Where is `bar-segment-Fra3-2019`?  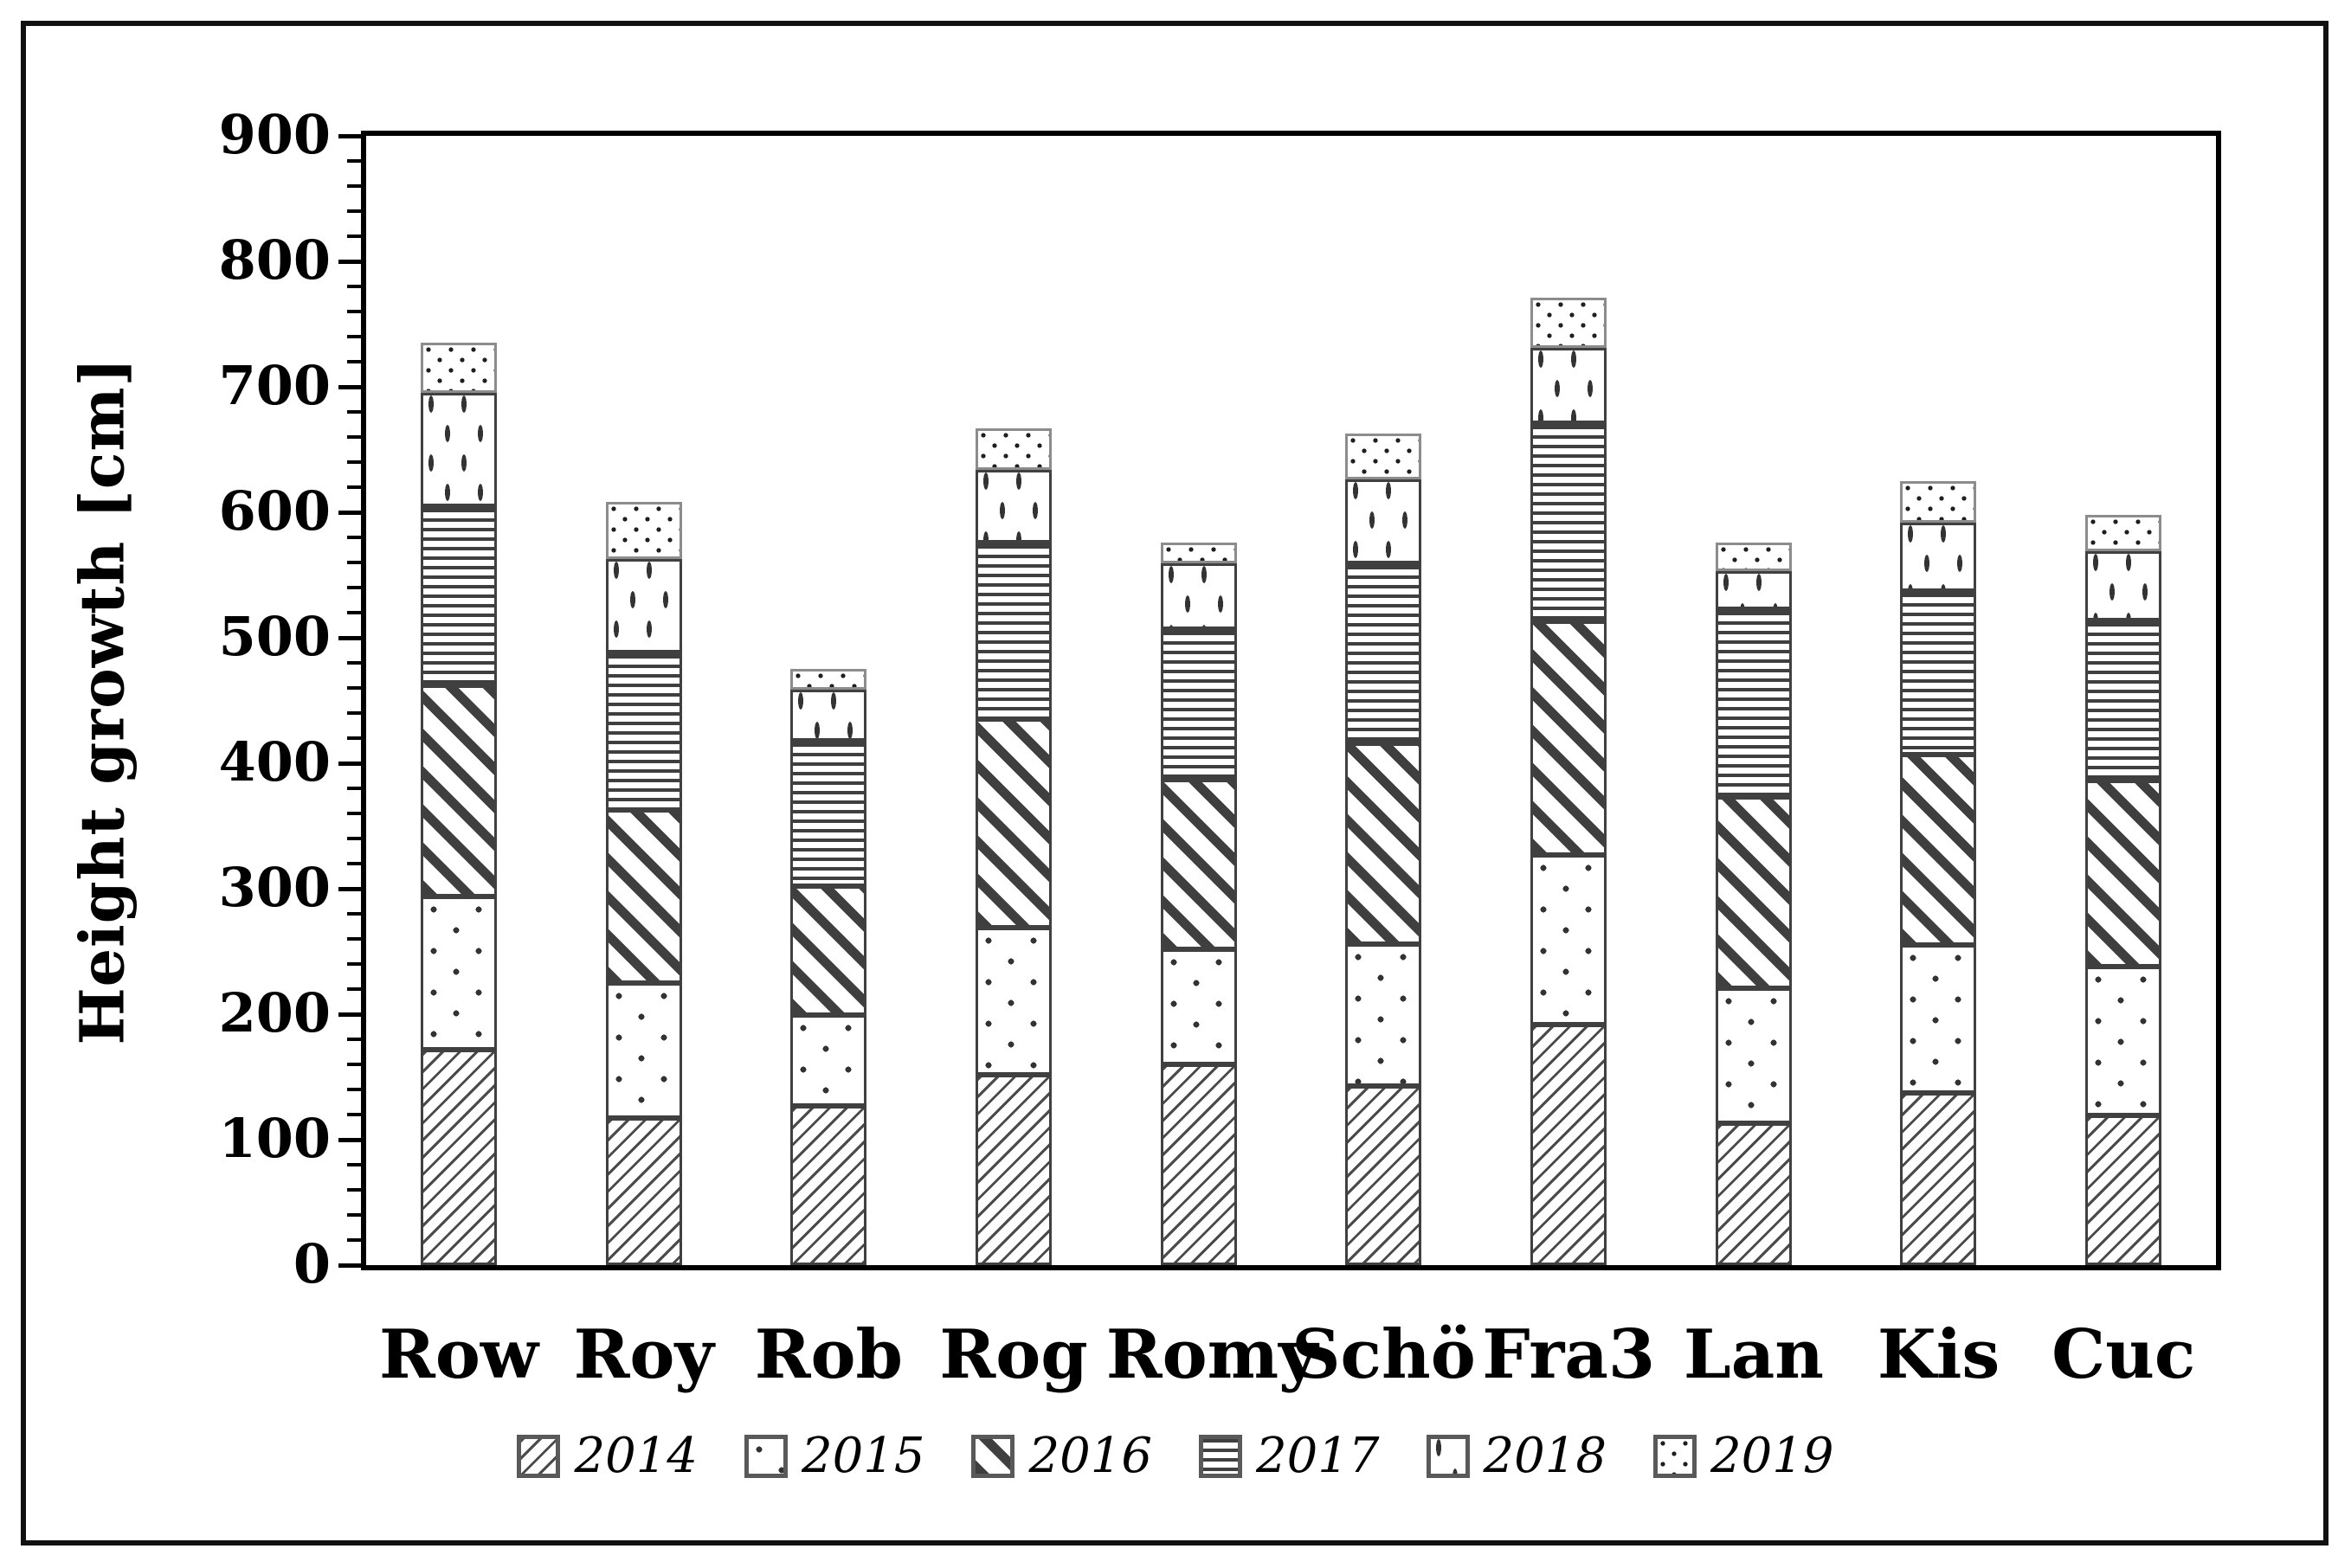 bar-segment-Fra3-2019 is located at coordinates (1568, 323).